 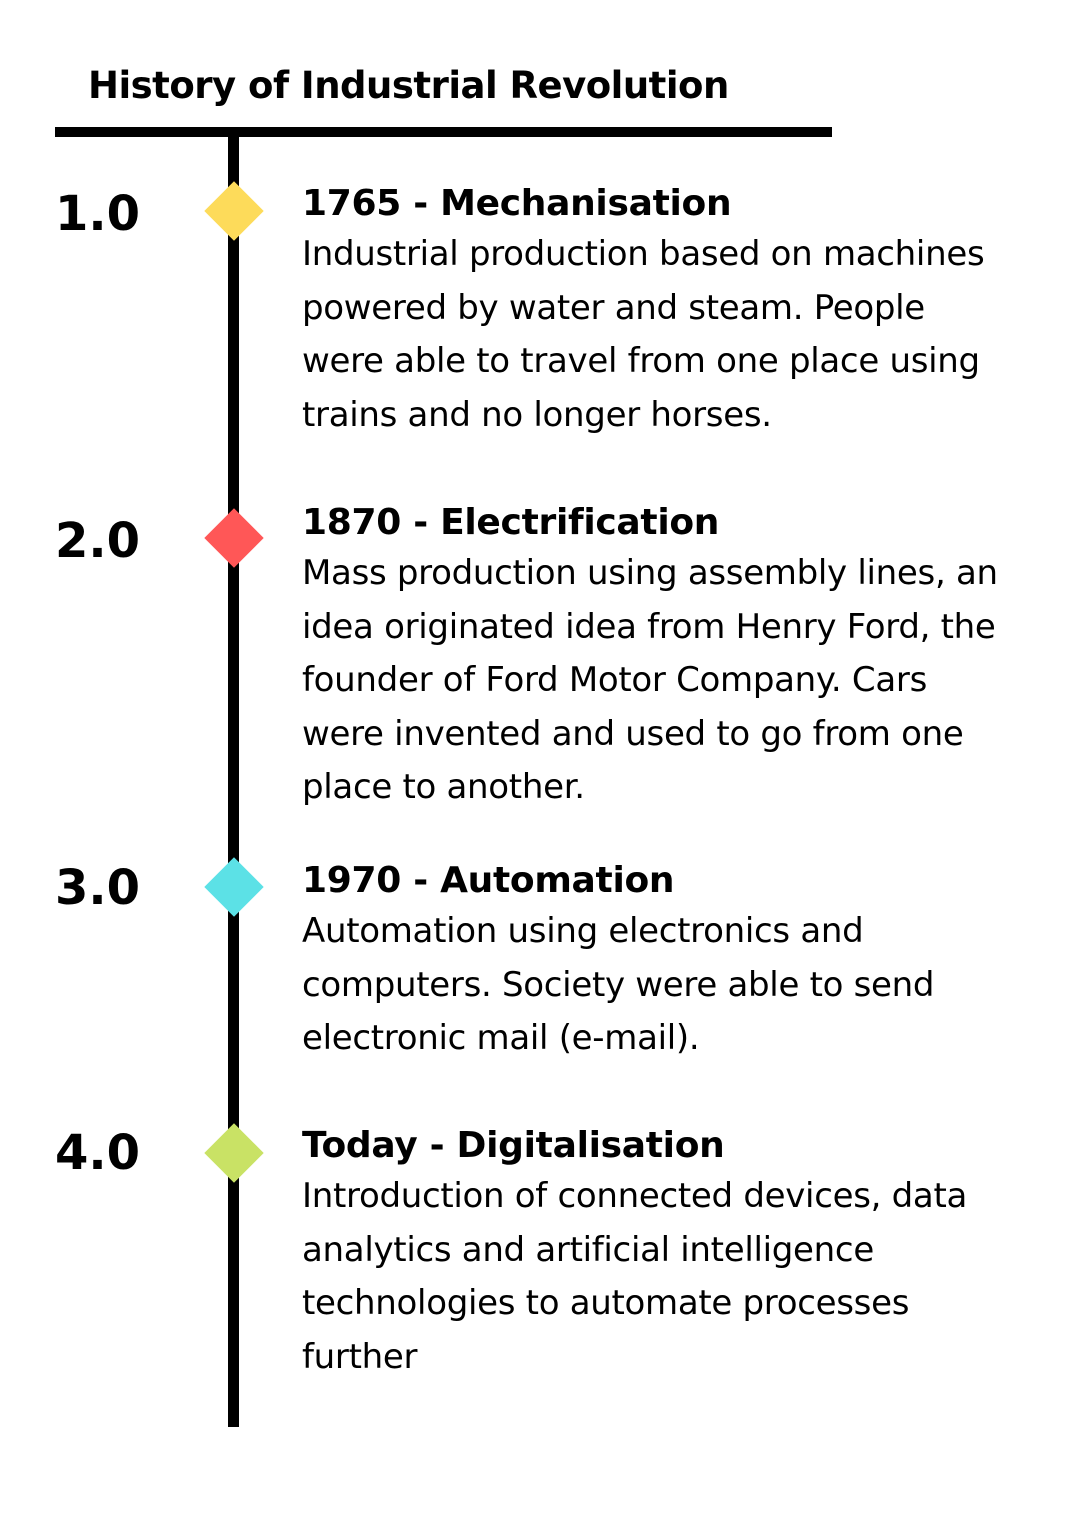 What do you see at coordinates (98, 888) in the screenshot?
I see `version-label-3: 3.0` at bounding box center [98, 888].